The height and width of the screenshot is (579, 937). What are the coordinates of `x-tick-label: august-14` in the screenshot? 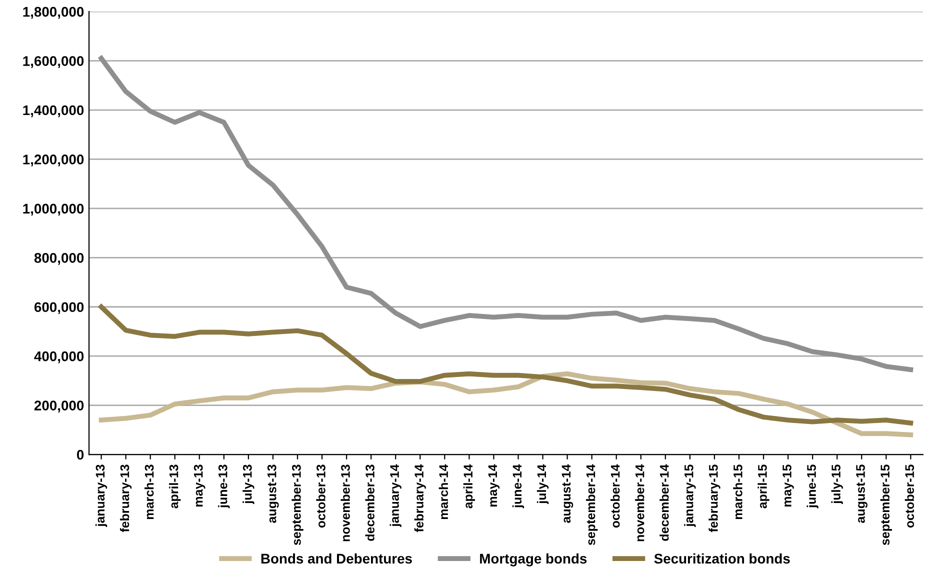 It's located at (568, 493).